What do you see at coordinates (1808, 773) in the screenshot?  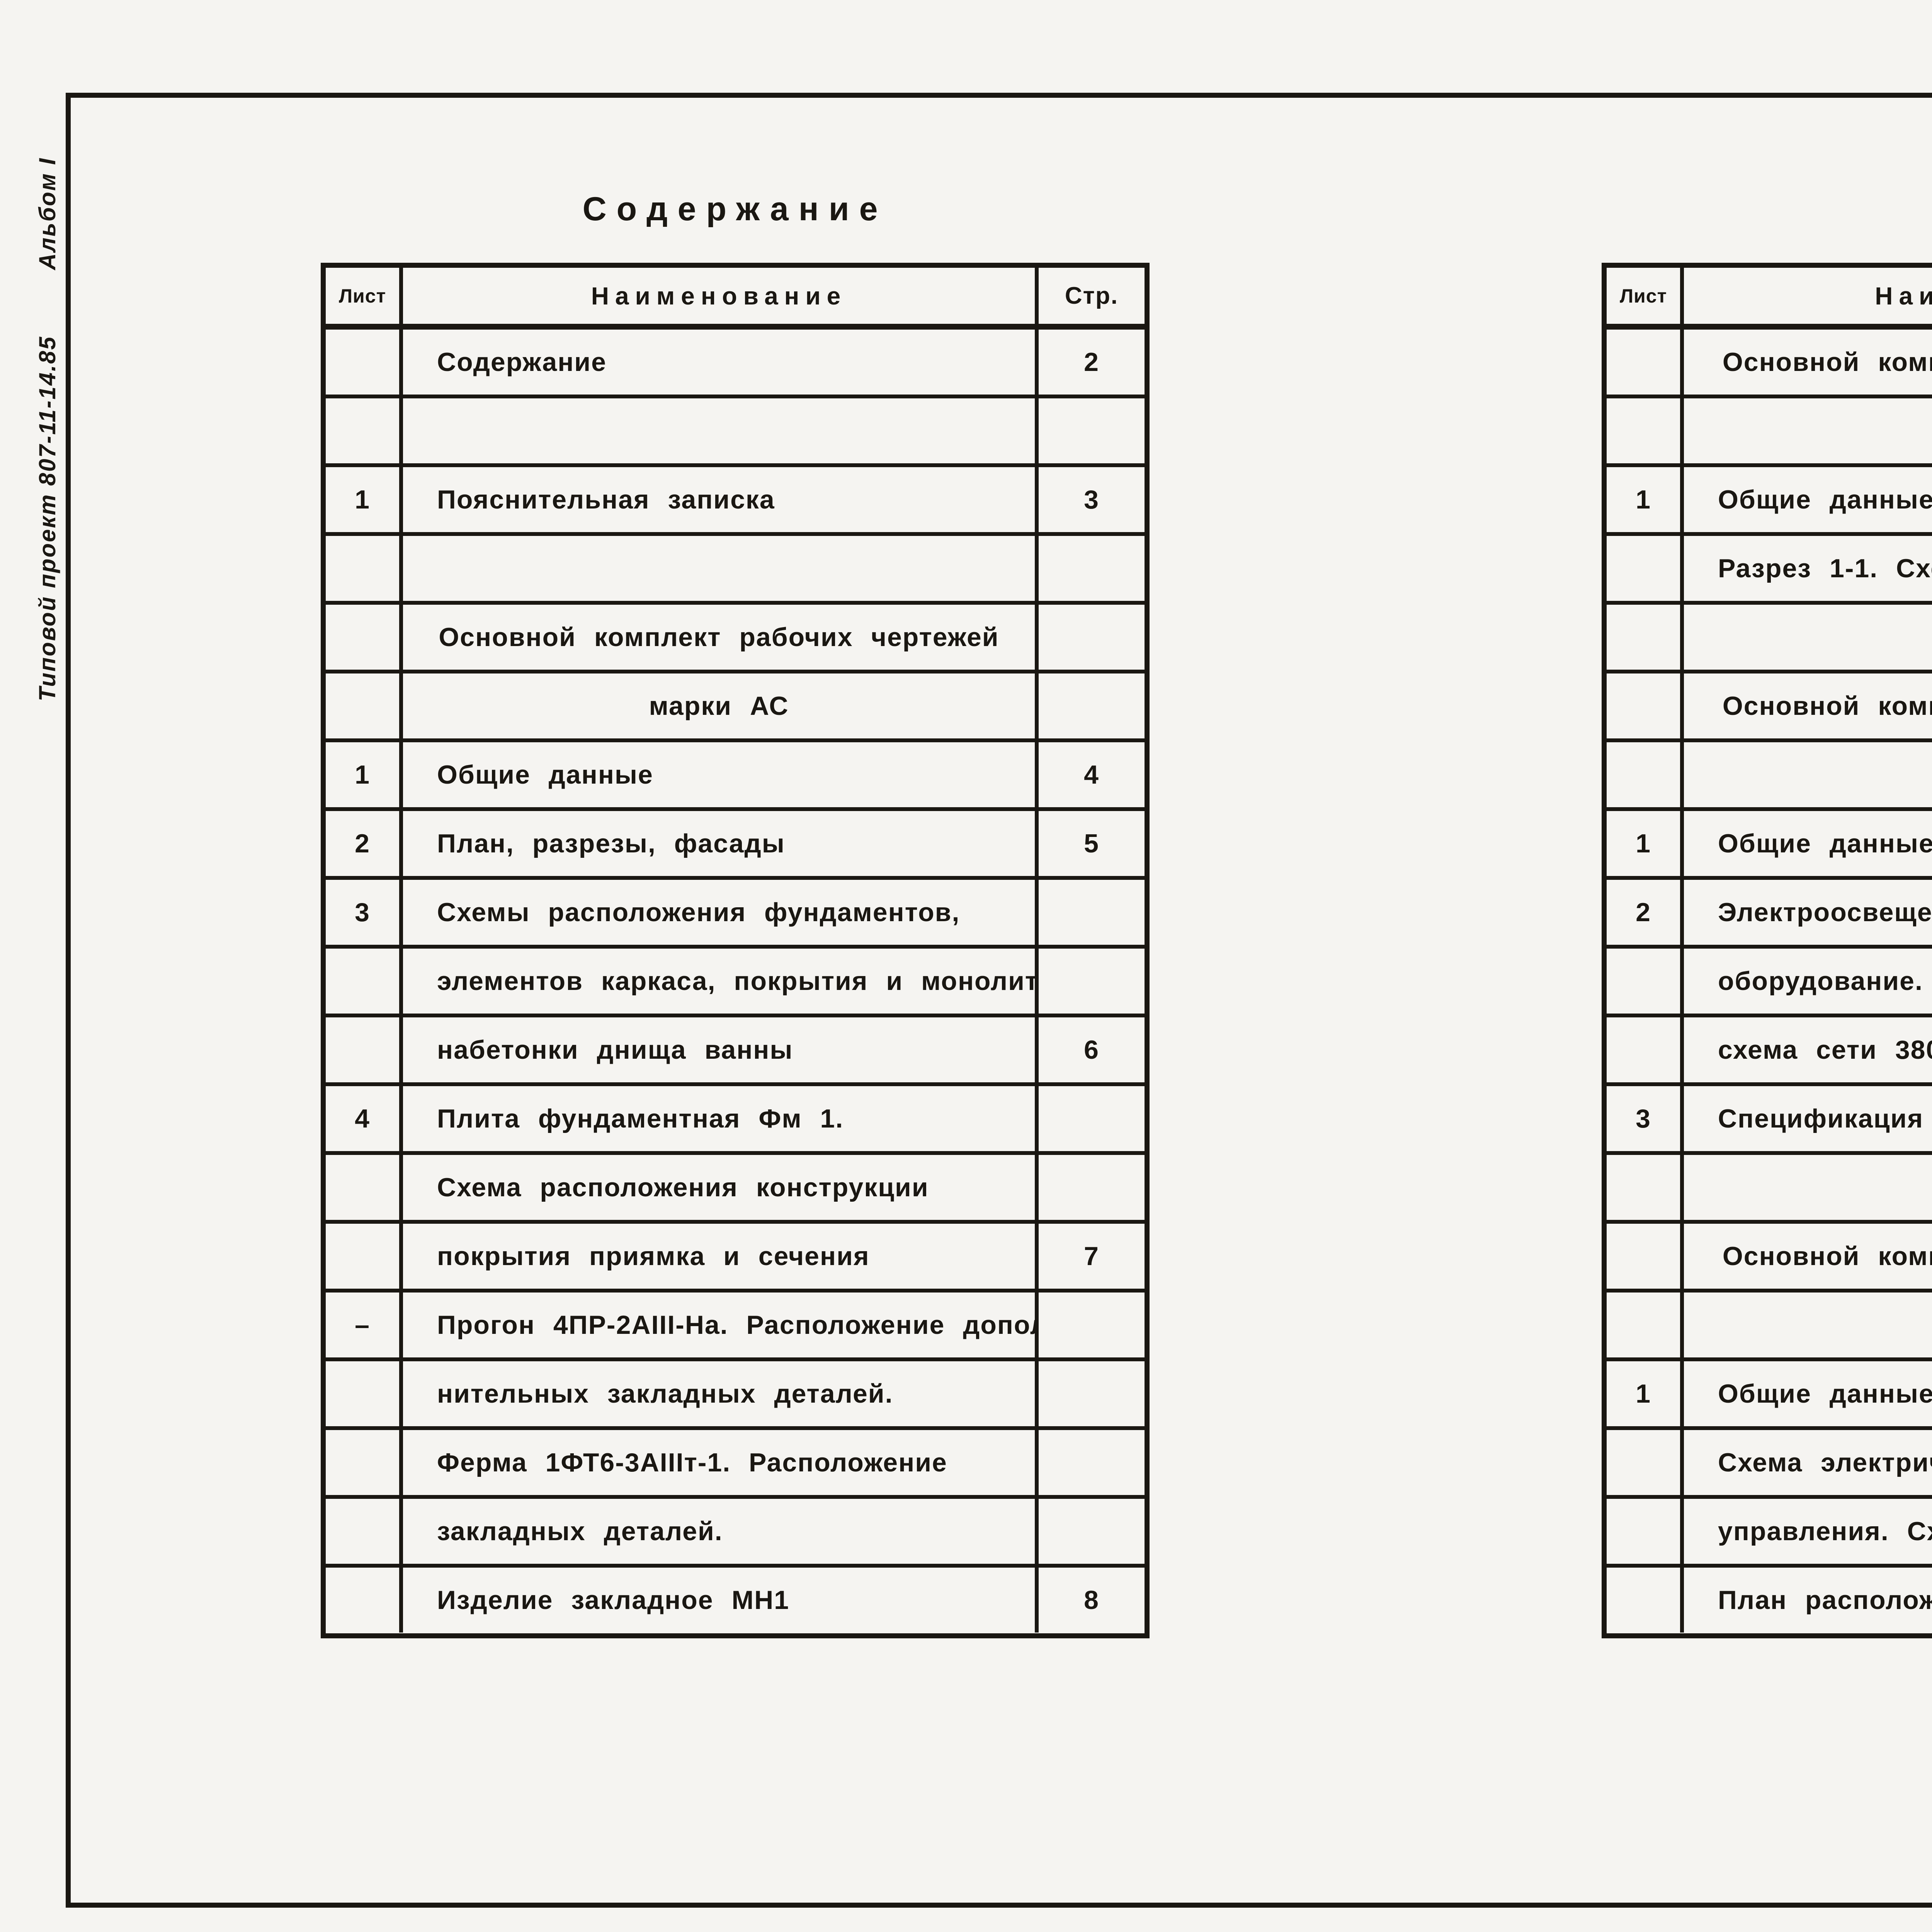 I see `toc-cell-name: марки Э` at bounding box center [1808, 773].